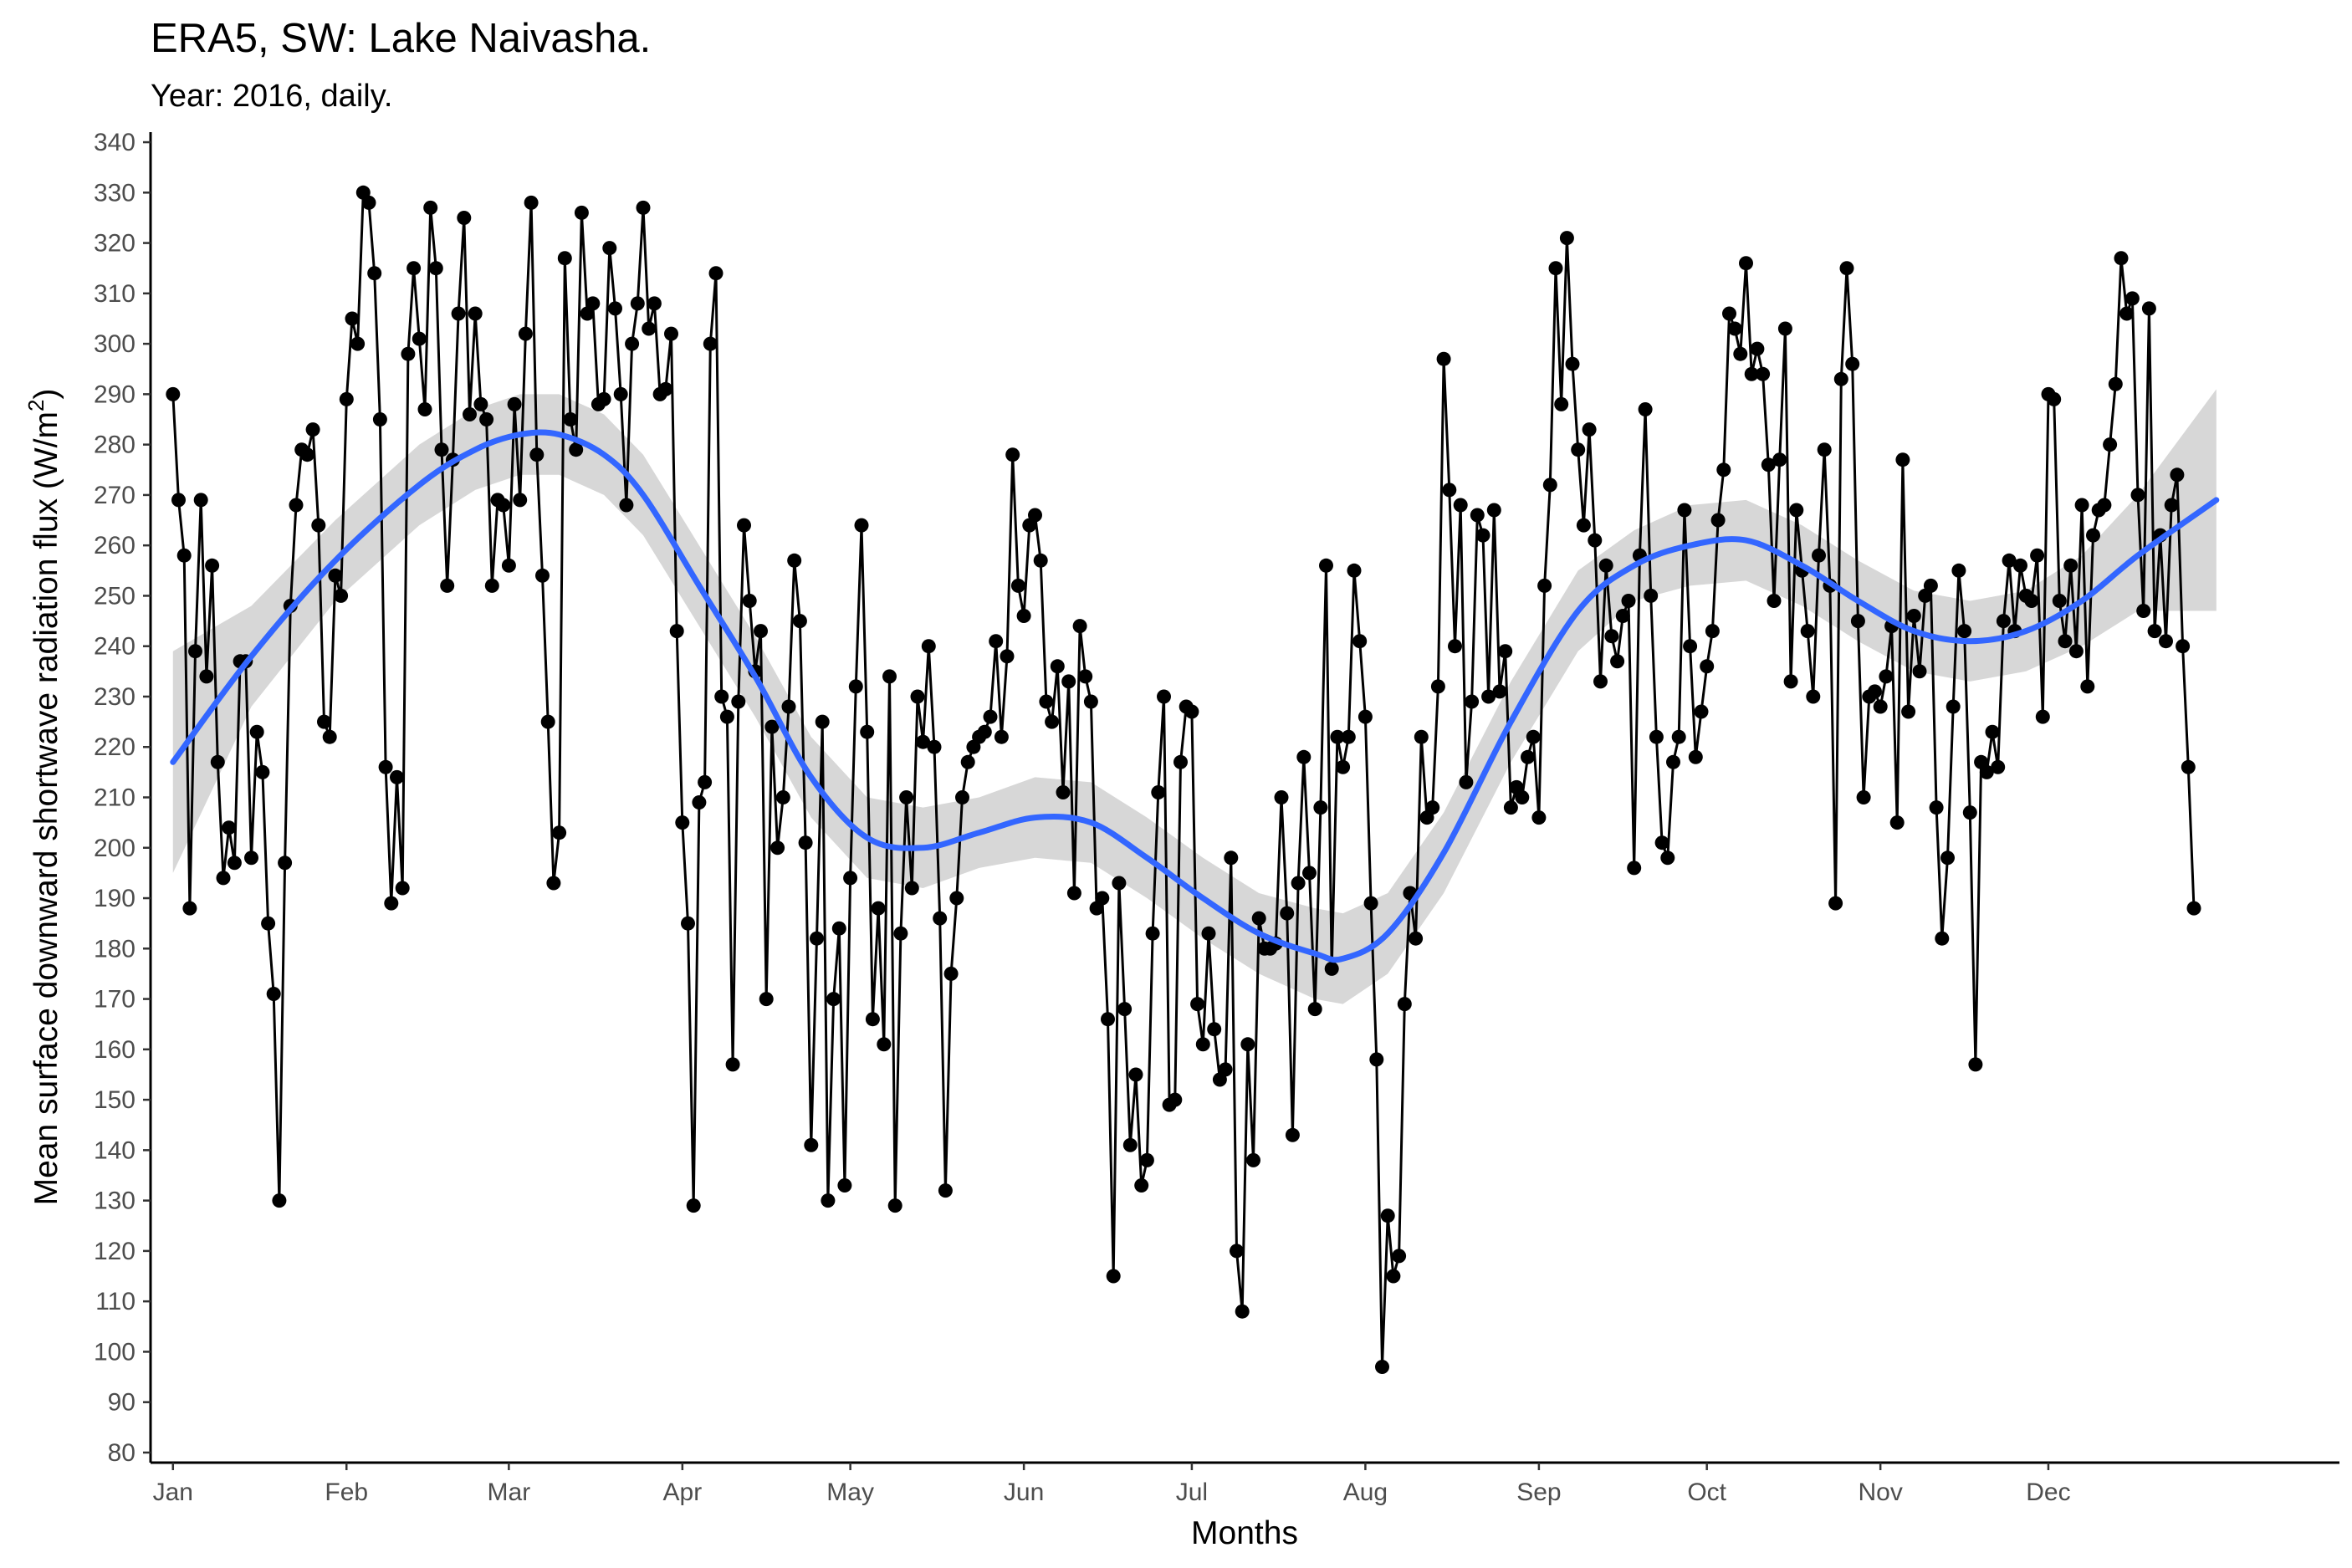 Image resolution: width=2352 pixels, height=1568 pixels. I want to click on y-tick-label: 220, so click(114, 747).